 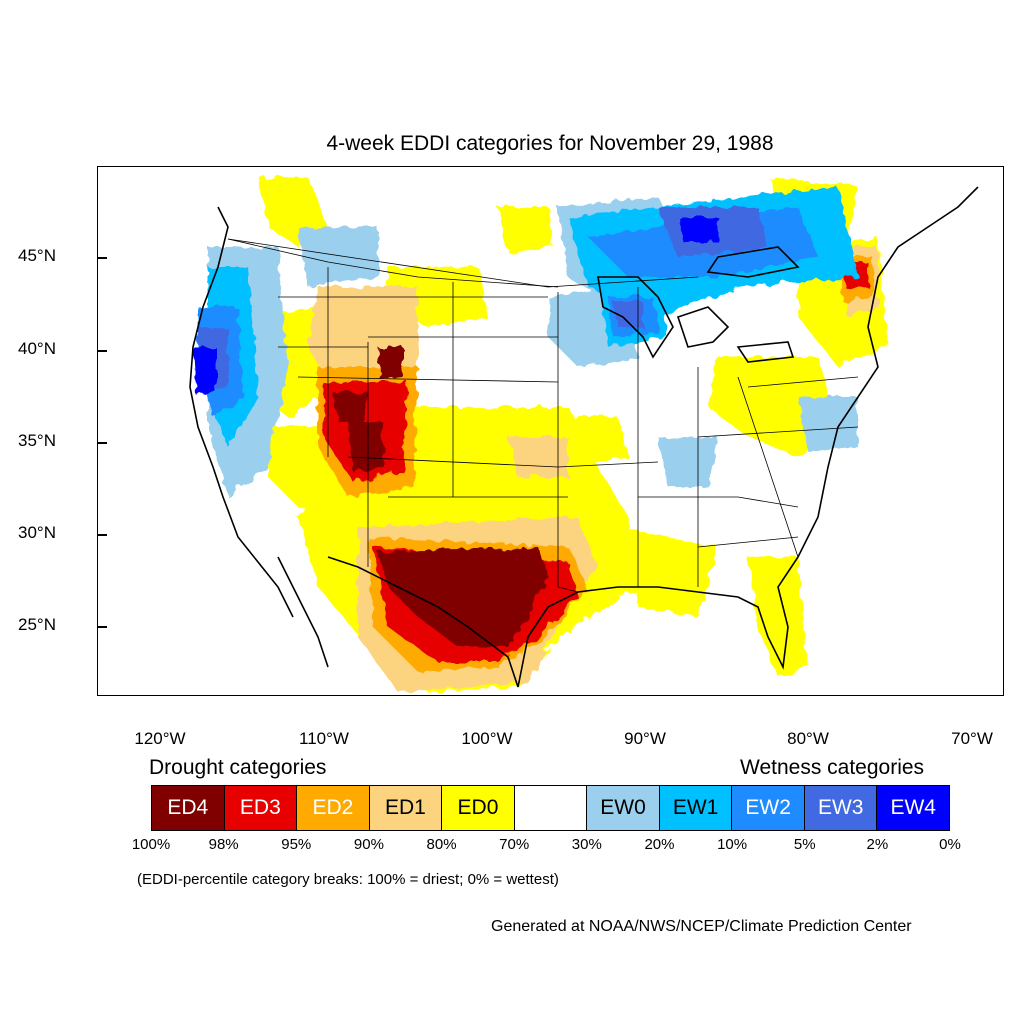 I want to click on percentile-label: 95%, so click(x=296, y=844).